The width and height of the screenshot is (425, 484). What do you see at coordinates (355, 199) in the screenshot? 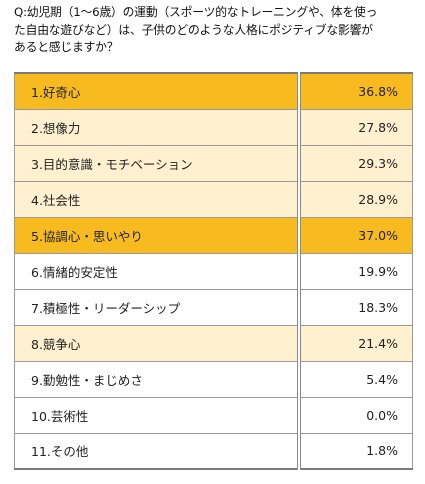
I see `row-value: 28.9%` at bounding box center [355, 199].